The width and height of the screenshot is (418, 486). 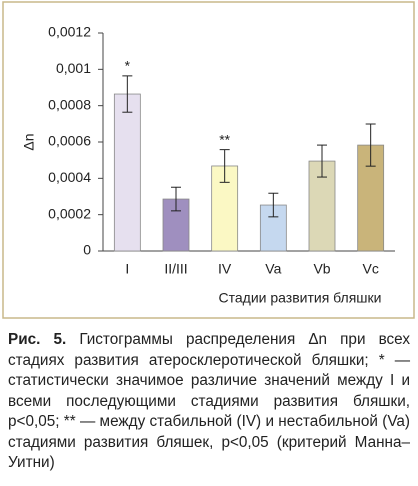 I want to click on y-tick-label: 0, so click(x=87, y=250).